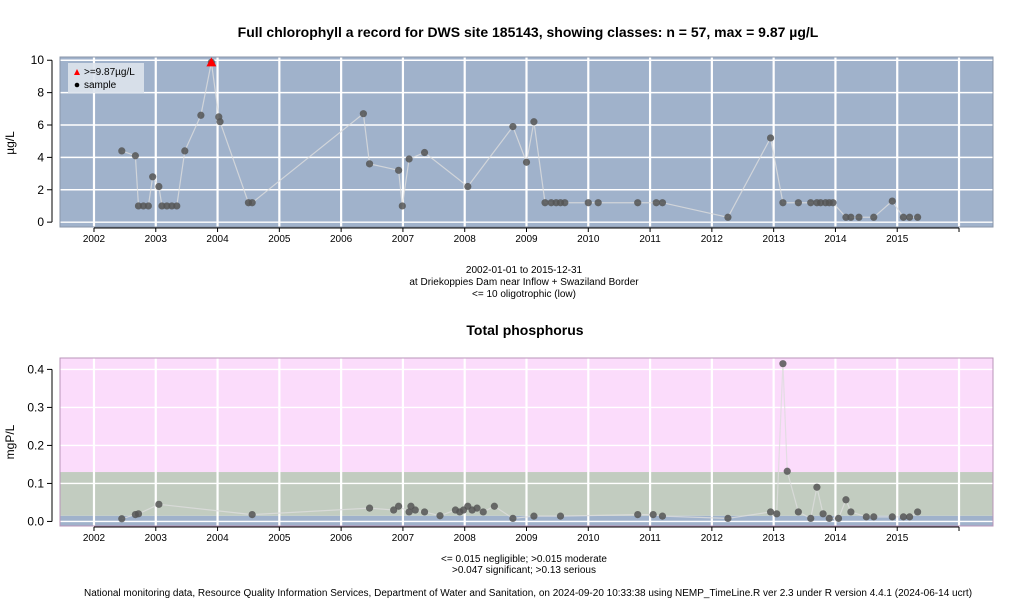 The width and height of the screenshot is (1024, 600). Describe the element at coordinates (38, 60) in the screenshot. I see `chlorophyll-y-tick-label: 10` at that location.